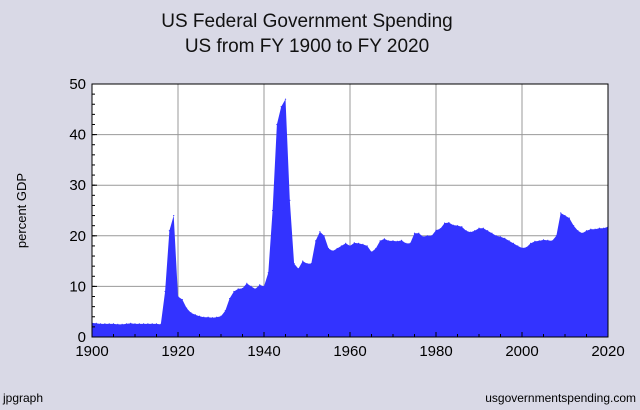  Describe the element at coordinates (307, 46) in the screenshot. I see `chart-subtitle: US from FY 1900 to FY 2020` at that location.